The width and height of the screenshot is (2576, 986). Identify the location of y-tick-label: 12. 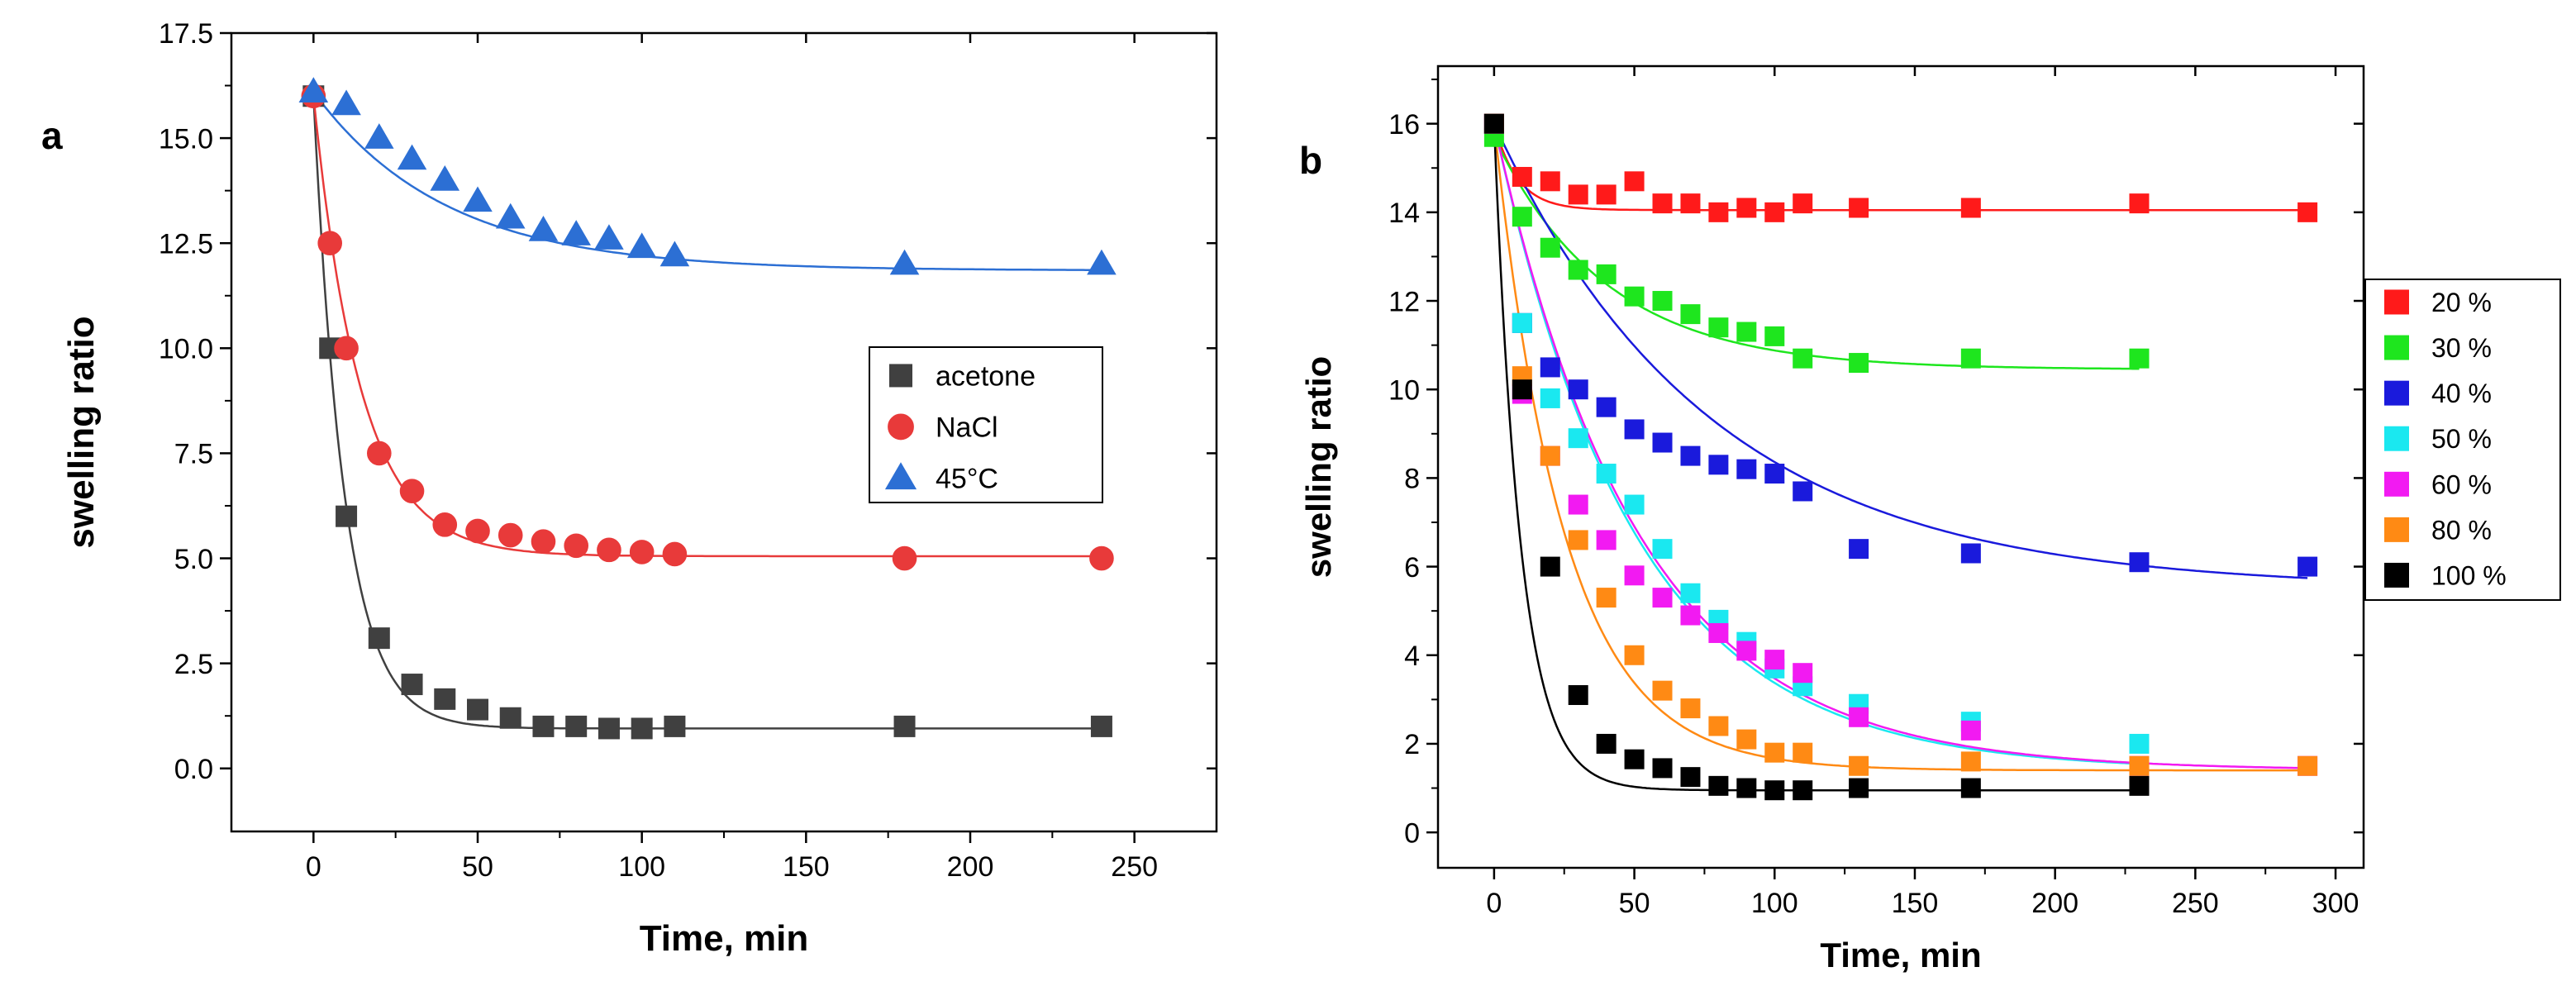
(1404, 301).